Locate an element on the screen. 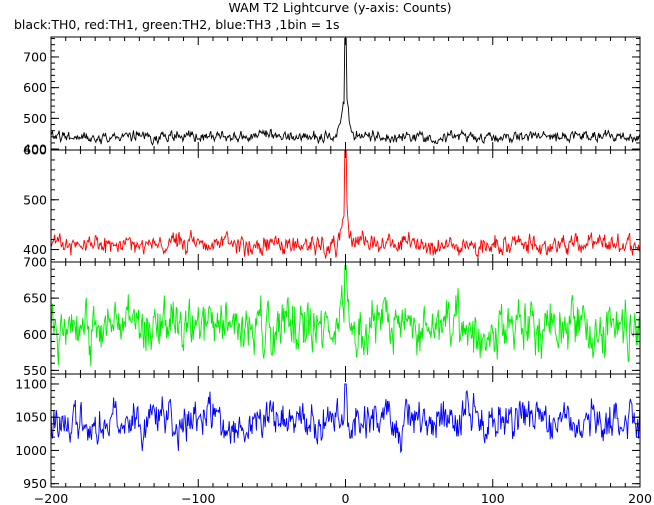  x-tick-label: −200 is located at coordinates (51, 498).